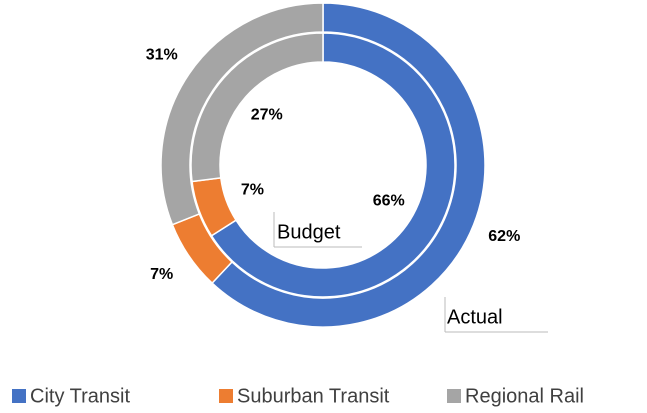  What do you see at coordinates (309, 232) in the screenshot?
I see `ring-label: Budget` at bounding box center [309, 232].